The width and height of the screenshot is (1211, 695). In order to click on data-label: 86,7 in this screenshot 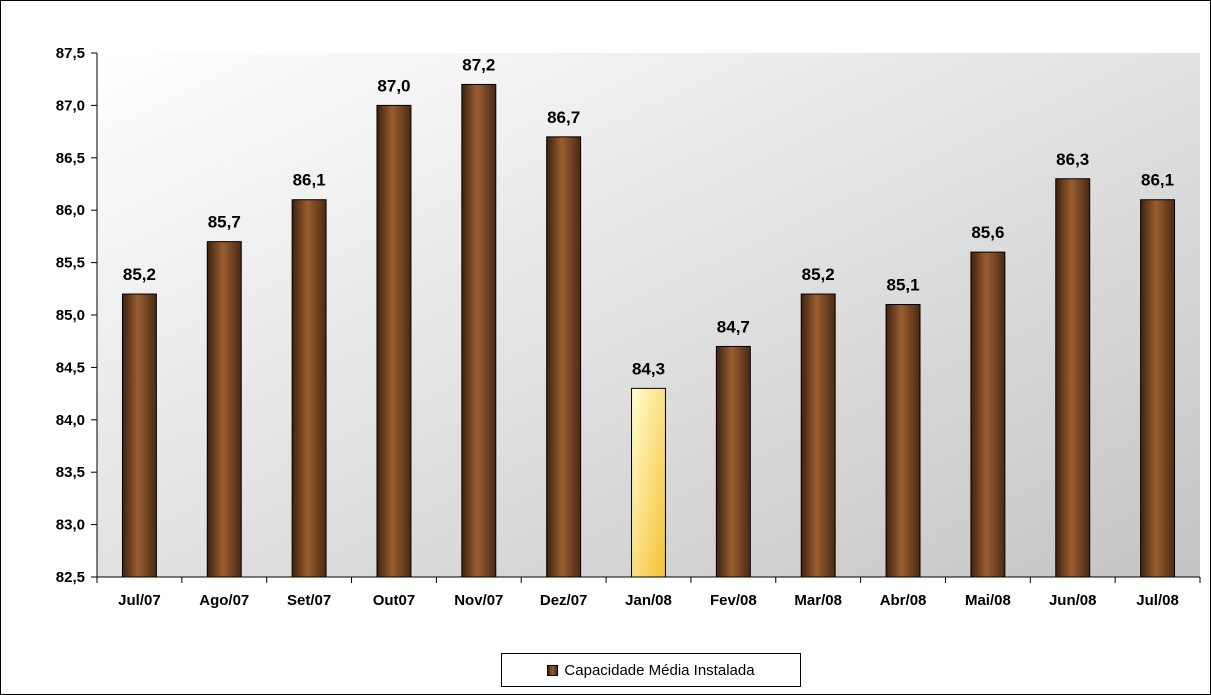, I will do `click(563, 117)`.